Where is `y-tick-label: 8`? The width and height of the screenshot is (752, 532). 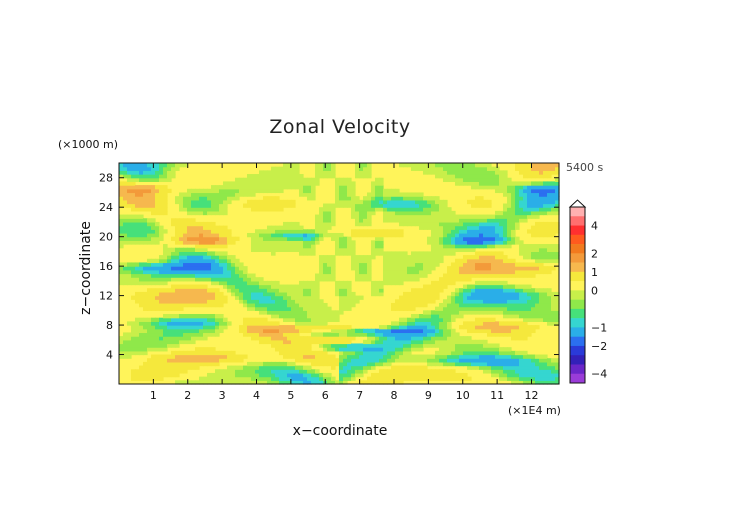
y-tick-label: 8 is located at coordinates (109, 325).